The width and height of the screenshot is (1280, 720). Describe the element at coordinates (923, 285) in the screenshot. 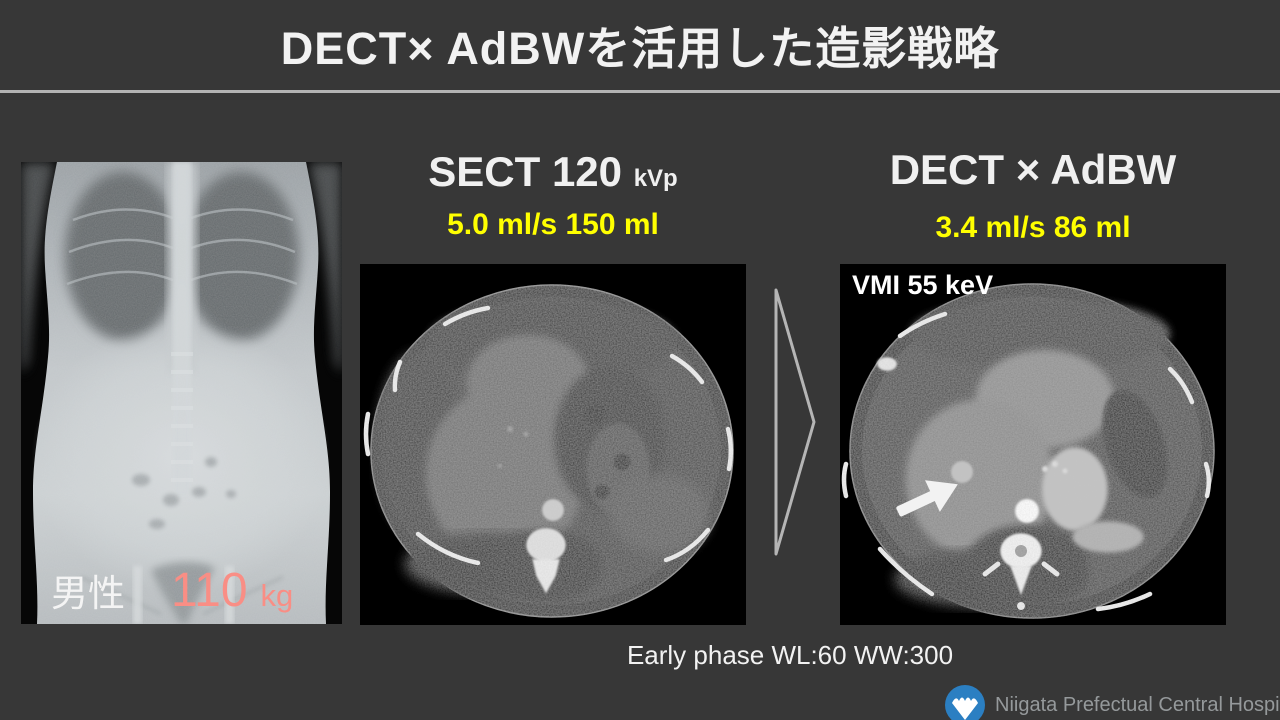

I see `vmi-kev-label: VMI 55 keV` at that location.